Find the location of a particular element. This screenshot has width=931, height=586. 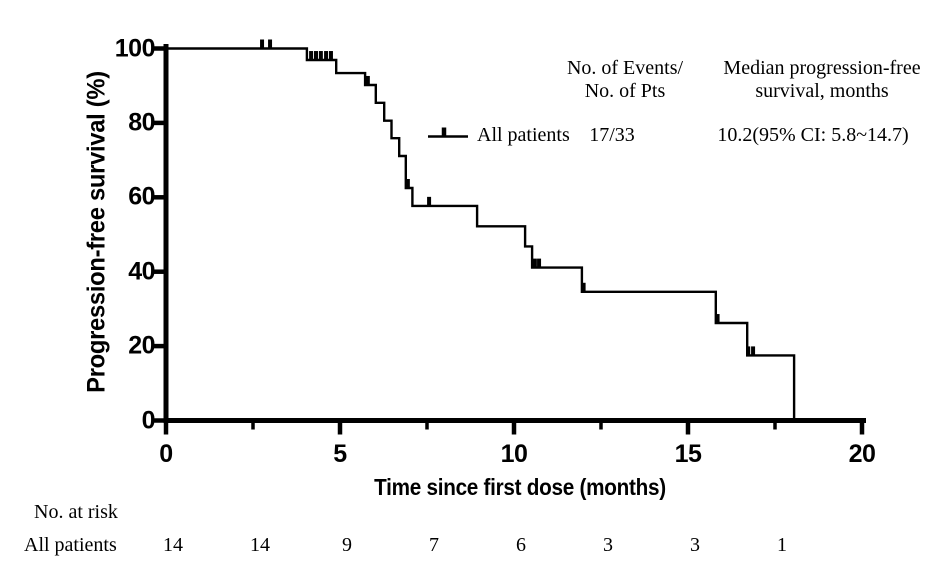

legend-header-median: Median progression-free survival, months is located at coordinates (821, 80).